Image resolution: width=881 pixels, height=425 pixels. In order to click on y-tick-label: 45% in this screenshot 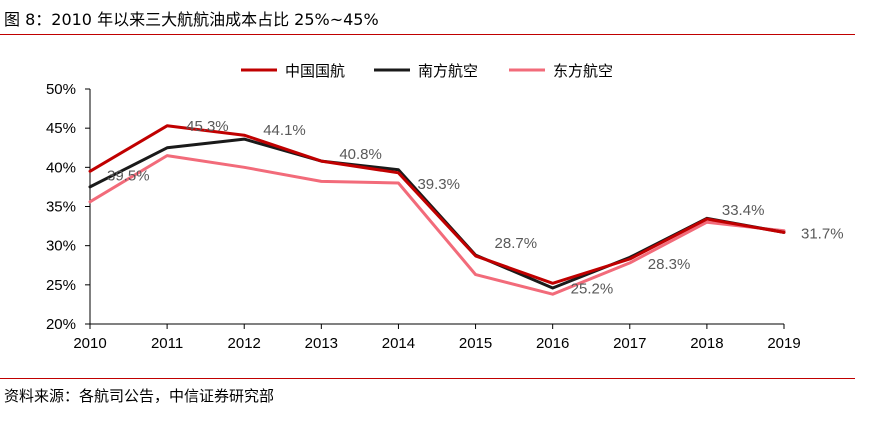, I will do `click(61, 128)`.